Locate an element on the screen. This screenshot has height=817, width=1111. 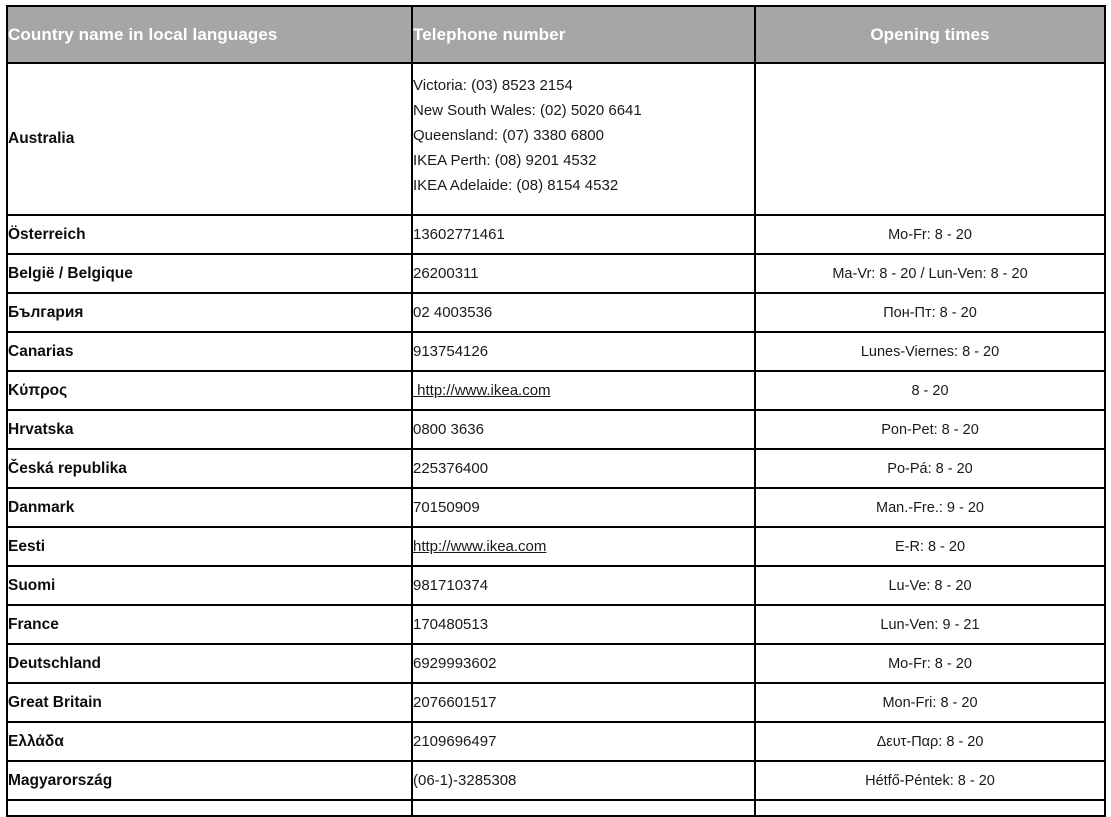
cell-telephone-number: (06-1)-3285308 is located at coordinates (583, 780).